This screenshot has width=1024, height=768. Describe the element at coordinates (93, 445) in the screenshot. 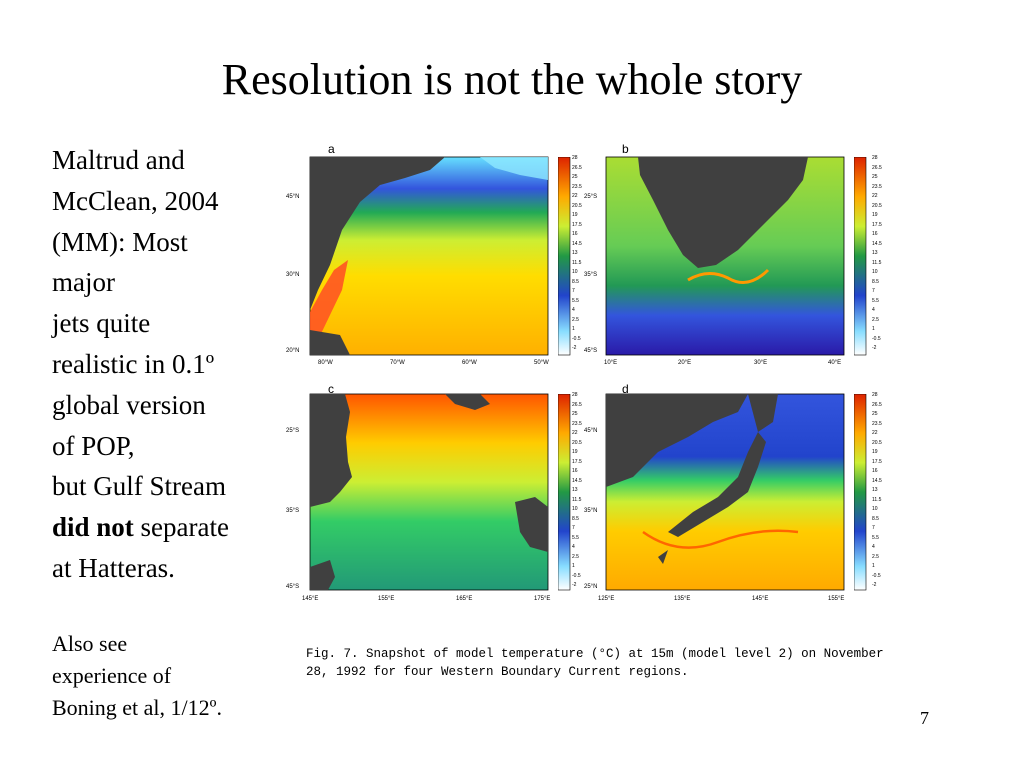

I see `body-line: of POP,` at that location.